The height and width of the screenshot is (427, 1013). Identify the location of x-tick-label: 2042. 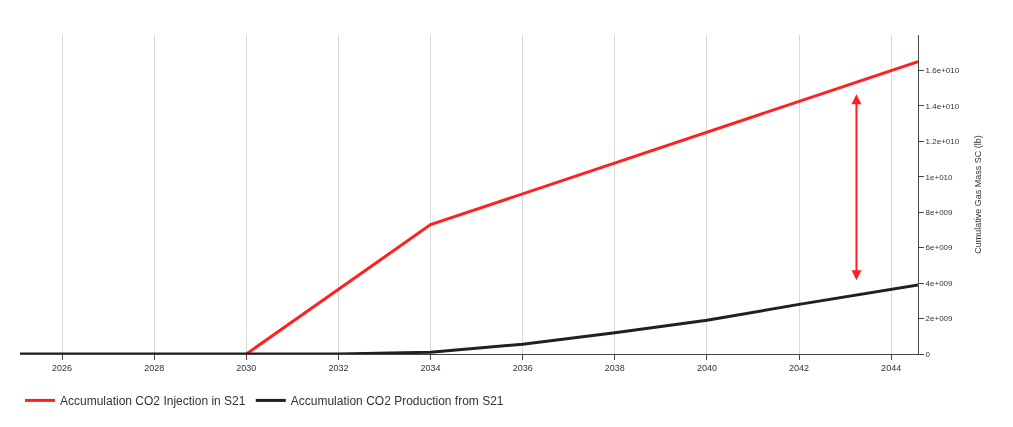
(799, 367).